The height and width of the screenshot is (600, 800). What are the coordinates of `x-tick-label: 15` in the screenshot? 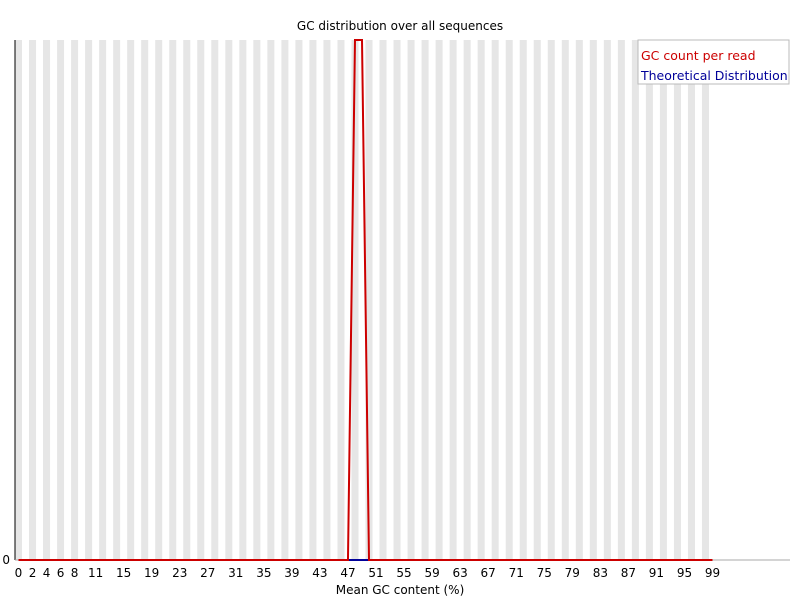 It's located at (123, 573).